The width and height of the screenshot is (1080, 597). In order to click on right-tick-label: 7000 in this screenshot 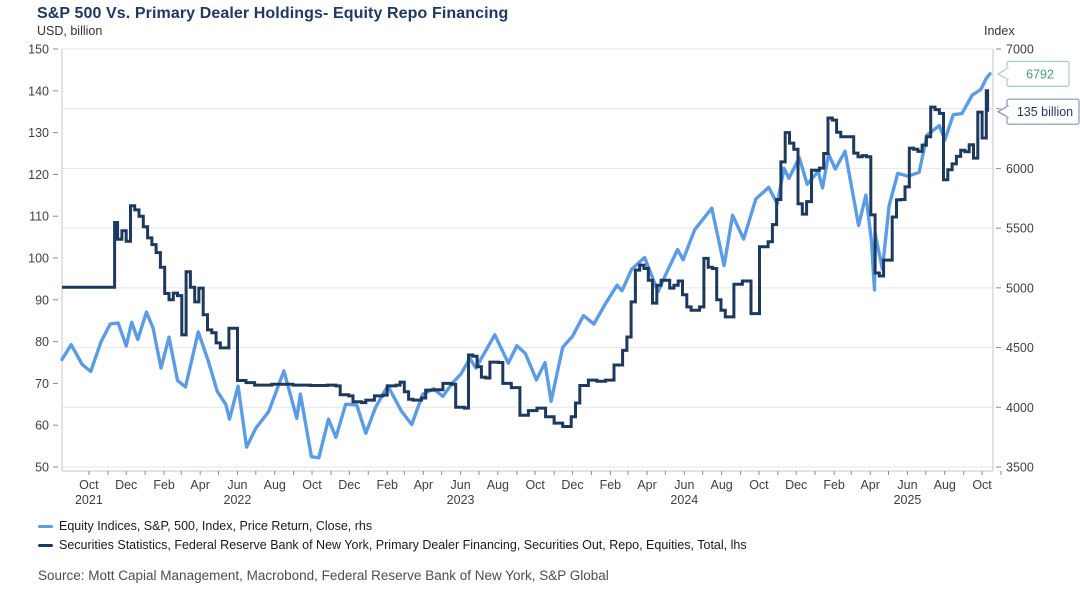, I will do `click(1020, 50)`.